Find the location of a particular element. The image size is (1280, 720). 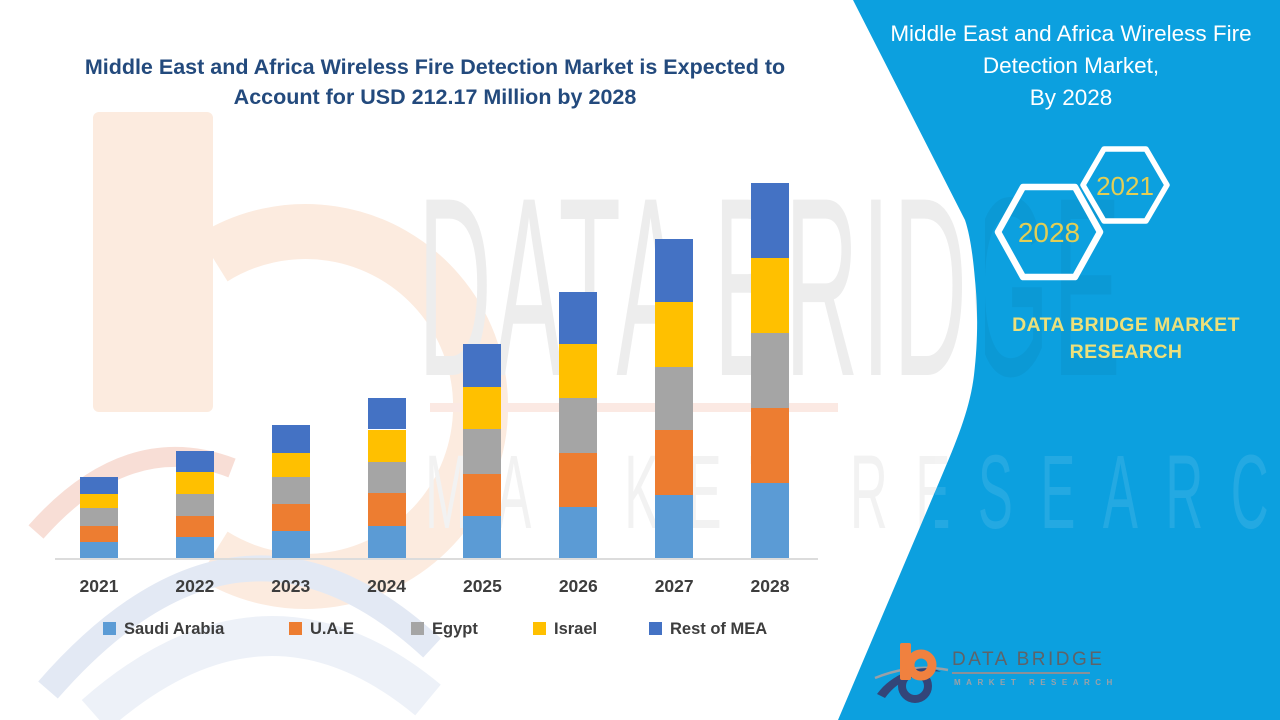

x-axis-label-2021: 2021 is located at coordinates (99, 586).